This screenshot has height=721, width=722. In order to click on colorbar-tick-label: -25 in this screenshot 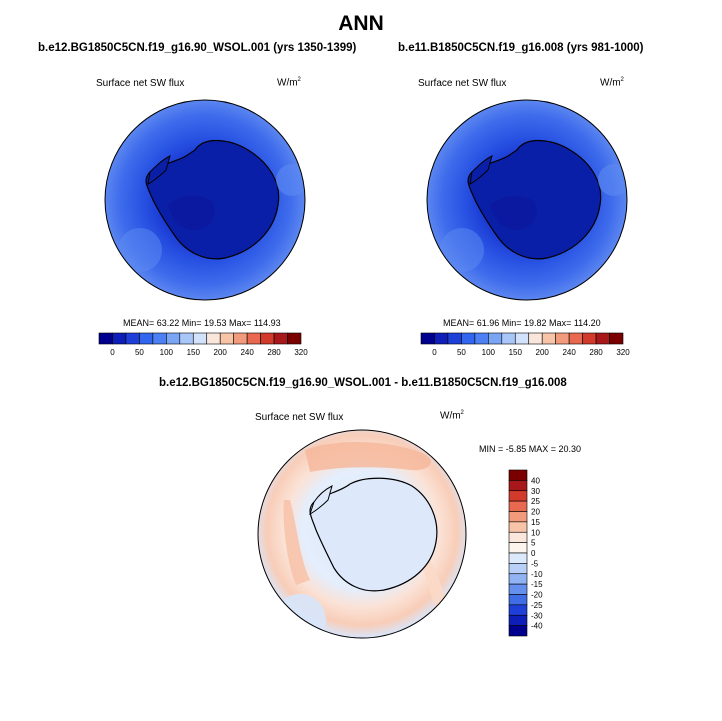, I will do `click(537, 605)`.